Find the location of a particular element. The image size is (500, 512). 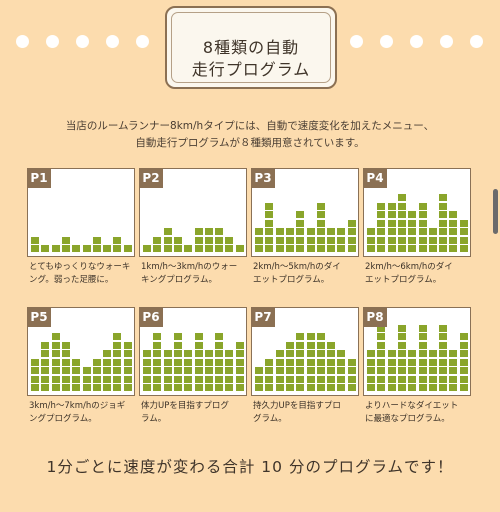

program-chart-frame: P8 is located at coordinates (417, 351).